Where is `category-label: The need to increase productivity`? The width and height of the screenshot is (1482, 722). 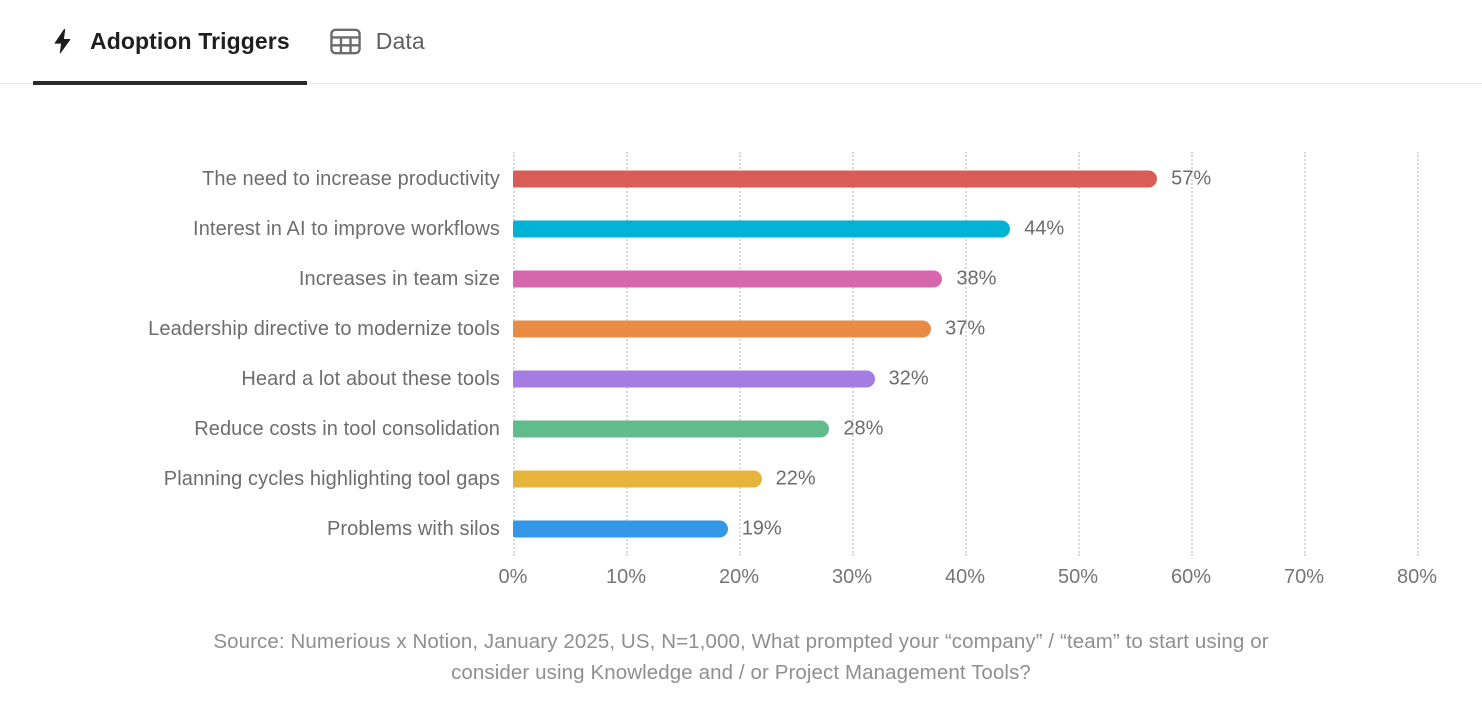 category-label: The need to increase productivity is located at coordinates (351, 178).